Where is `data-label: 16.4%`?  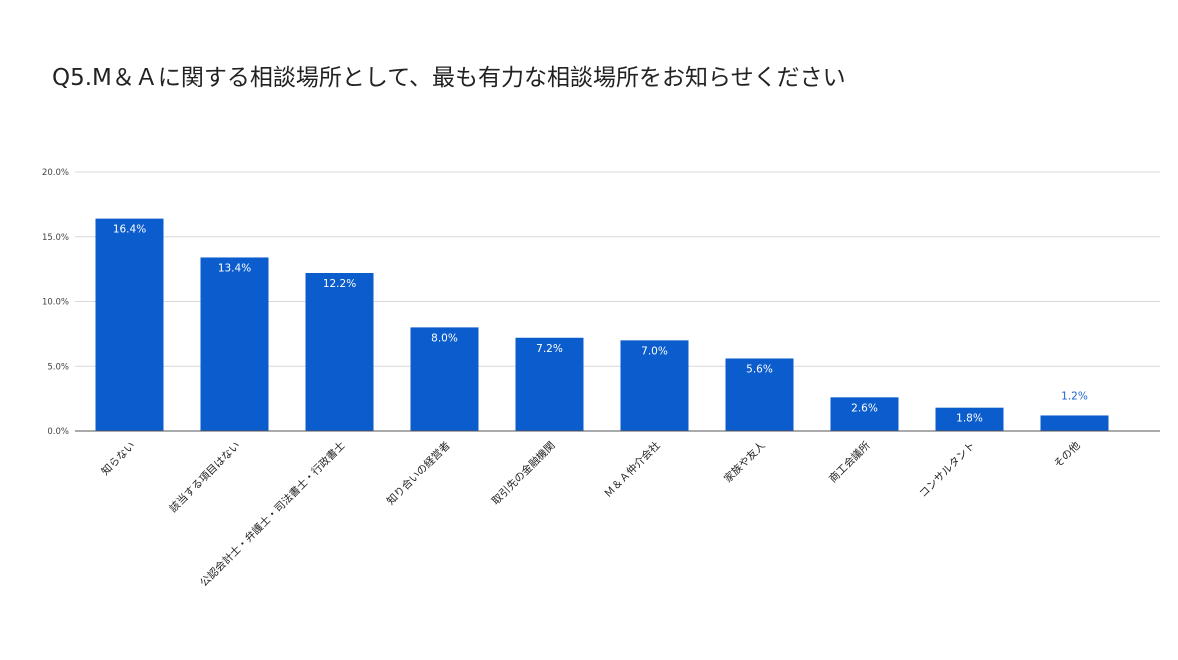
data-label: 16.4% is located at coordinates (129, 230).